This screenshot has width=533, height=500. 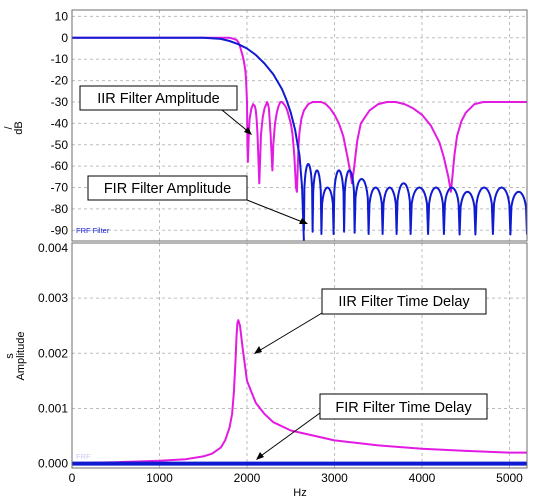 I want to click on amplitude-y-tick-label: -60, so click(x=60, y=166).